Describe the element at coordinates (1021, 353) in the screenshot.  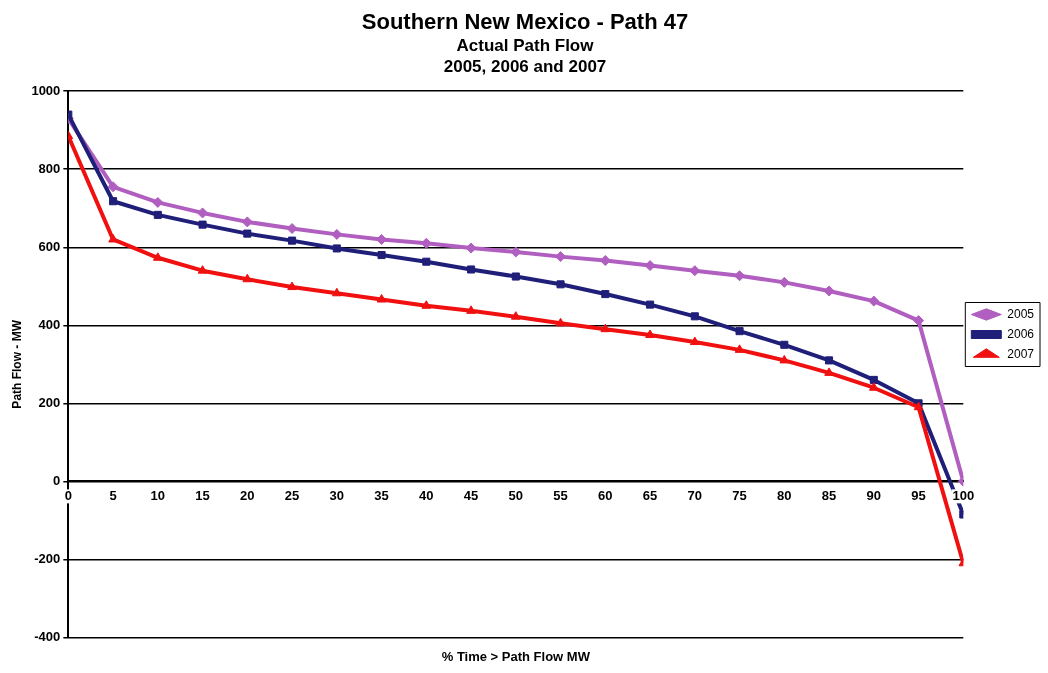
I see `legend-label: 2007` at that location.